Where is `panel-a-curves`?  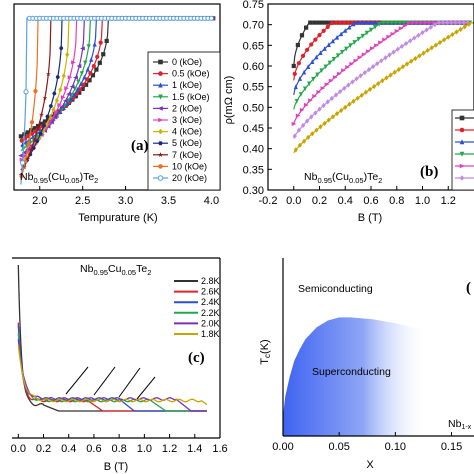
panel-a-curves is located at coordinates (117, 100).